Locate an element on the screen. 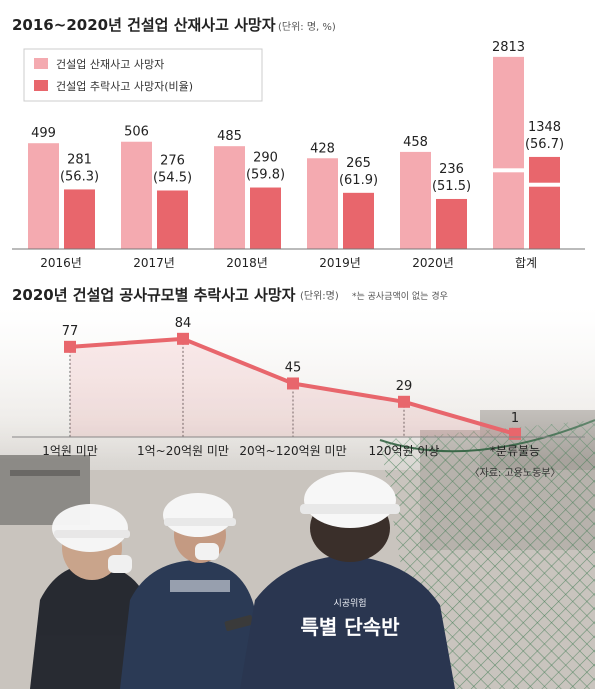  bar-total-label-3: 428 is located at coordinates (322, 148).